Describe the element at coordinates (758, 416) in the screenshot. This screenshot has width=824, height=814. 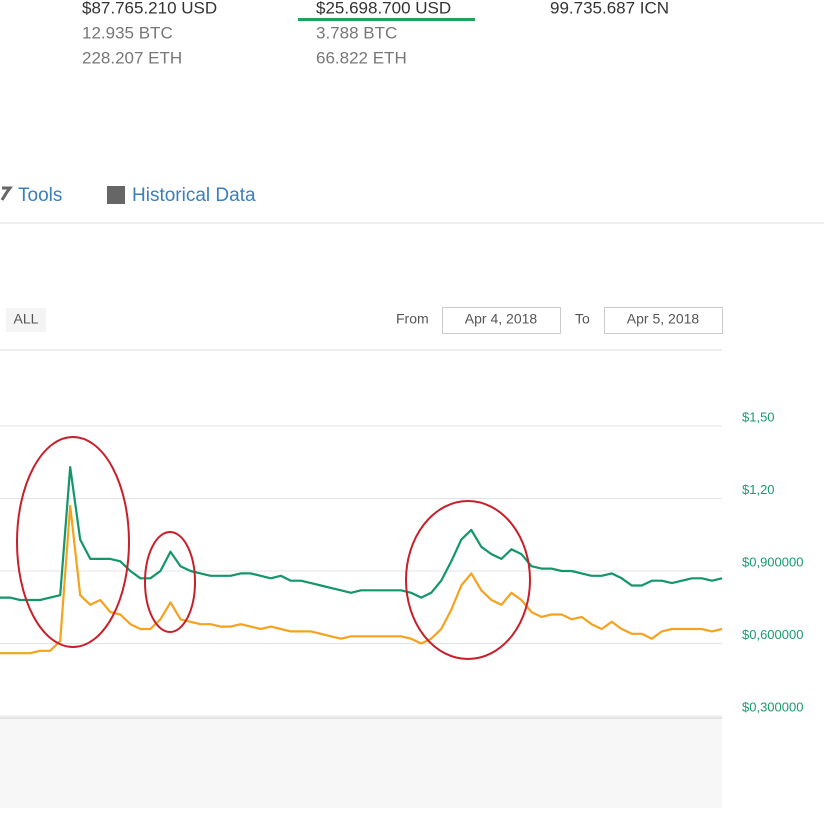
I see `y-tick-label: $1,50` at that location.